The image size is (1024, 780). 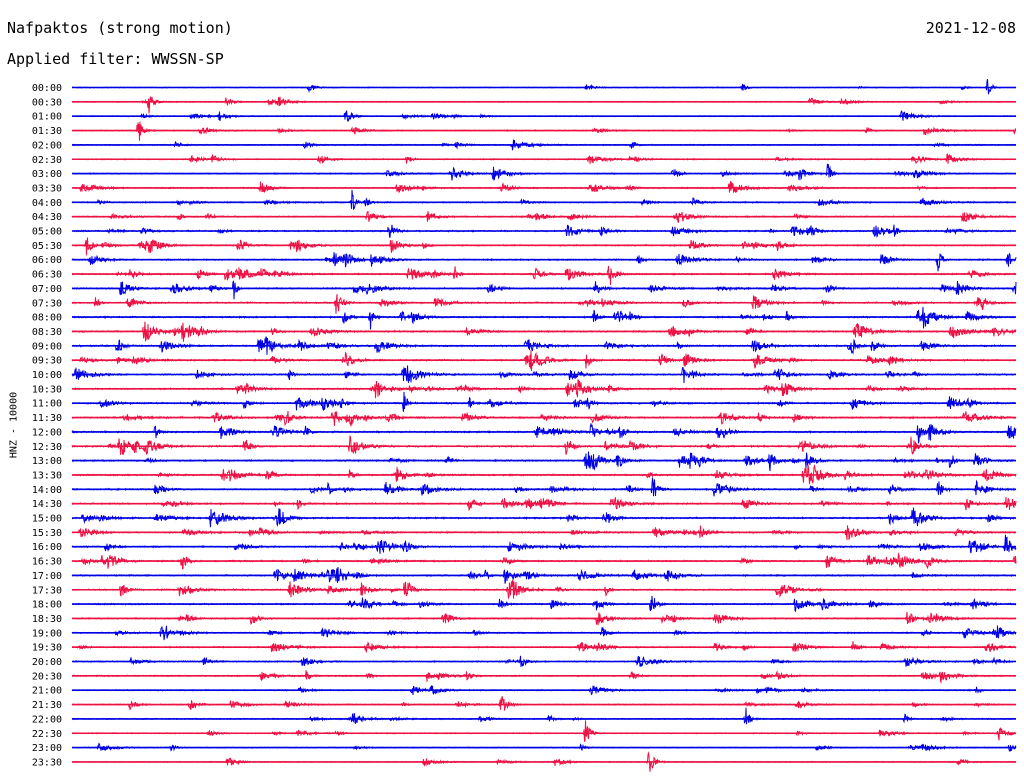 I want to click on filter-label: Applied filter: WWSSN-SP, so click(x=115, y=59).